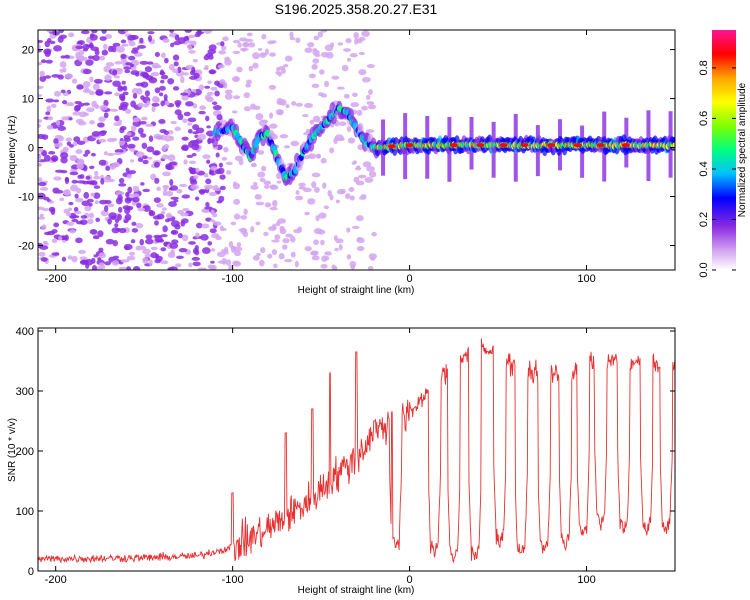  I want to click on colorbar-strip, so click(724, 150).